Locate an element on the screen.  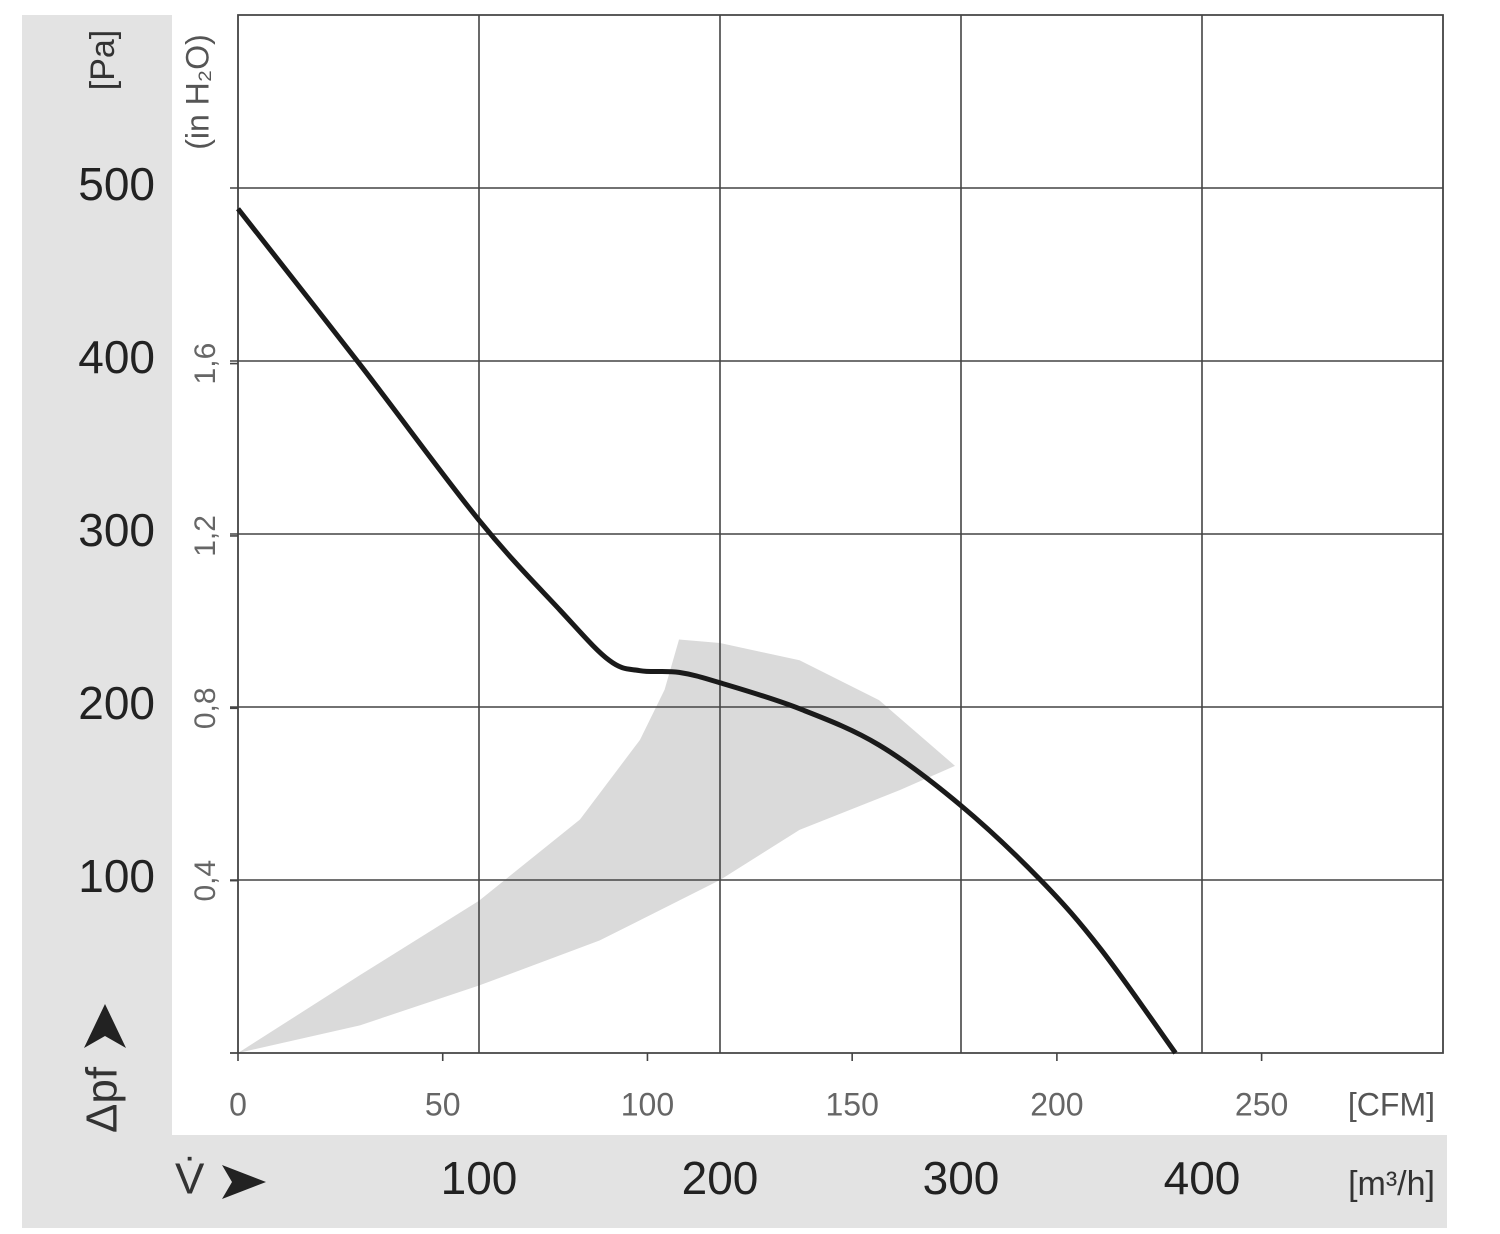
x-arrow is located at coordinates (244, 1182).